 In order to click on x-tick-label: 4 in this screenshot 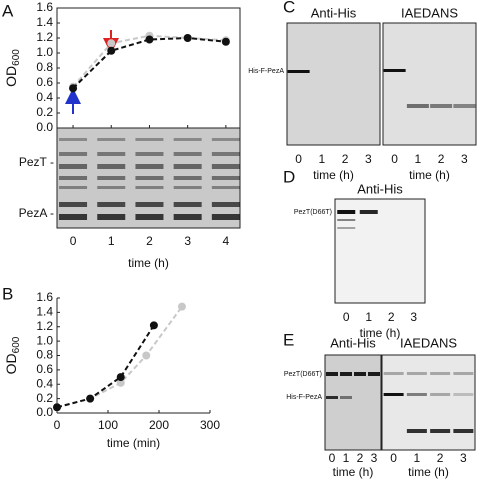, I will do `click(226, 241)`.